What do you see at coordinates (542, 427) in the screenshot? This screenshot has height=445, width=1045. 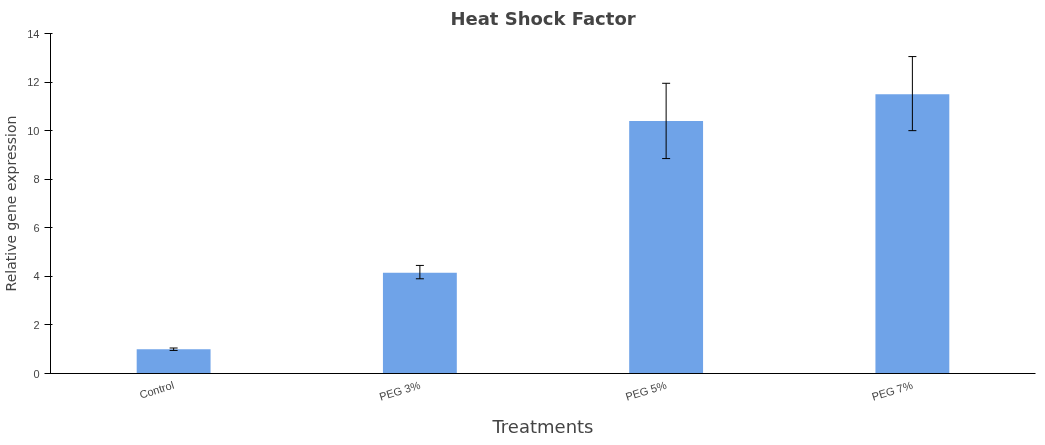 I see `x-axis-title: Treatments` at bounding box center [542, 427].